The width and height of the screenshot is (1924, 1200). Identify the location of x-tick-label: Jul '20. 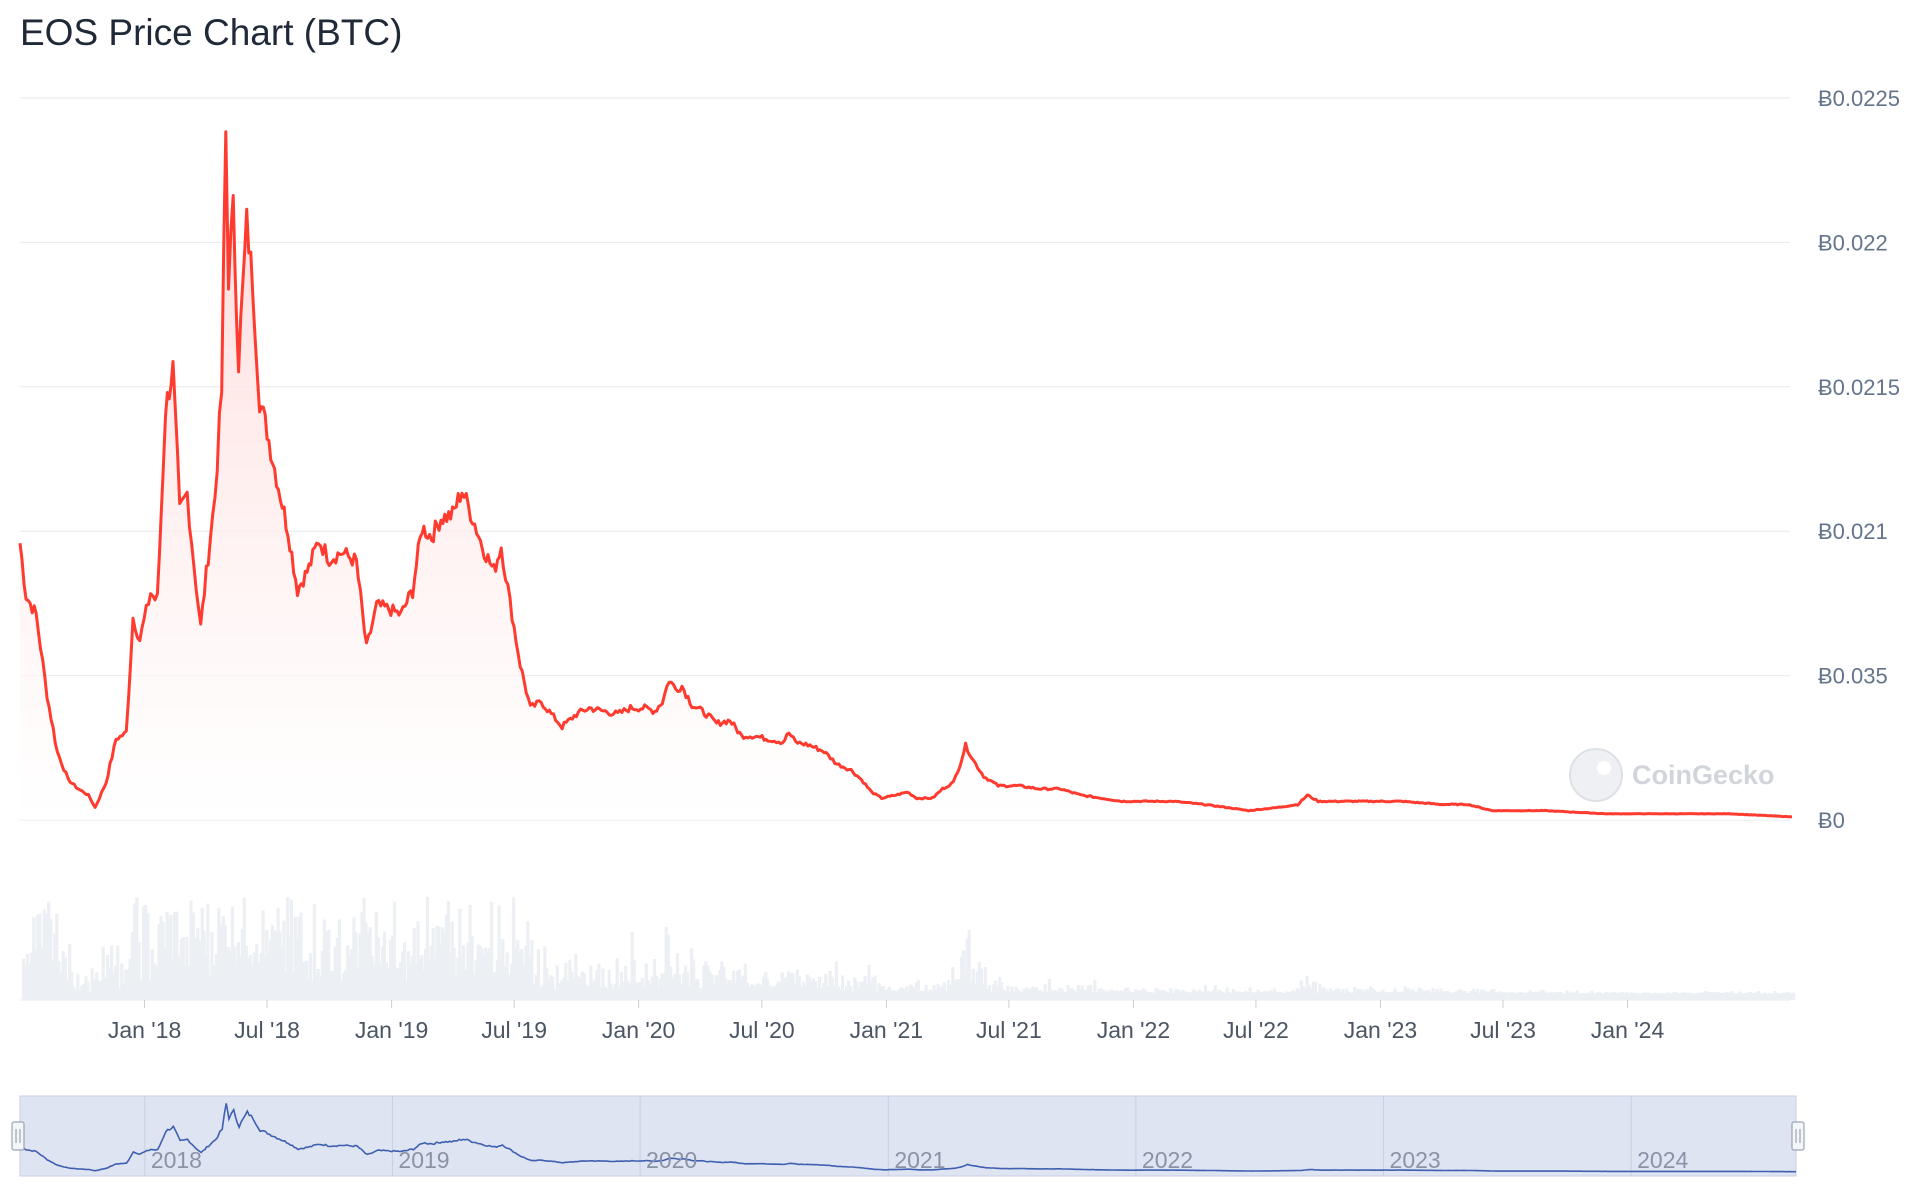
(762, 1030).